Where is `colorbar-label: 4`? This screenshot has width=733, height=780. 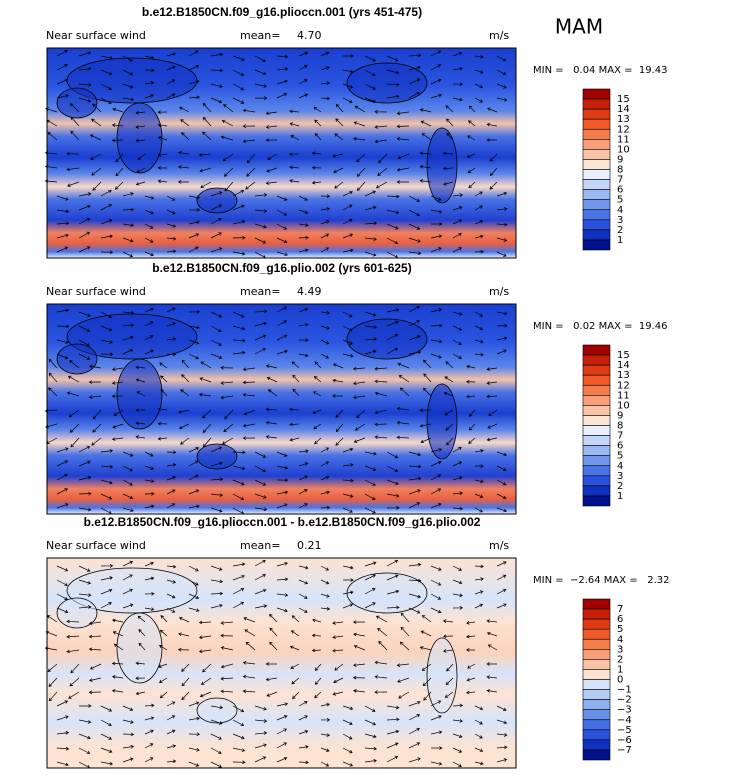
colorbar-label: 4 is located at coordinates (620, 639).